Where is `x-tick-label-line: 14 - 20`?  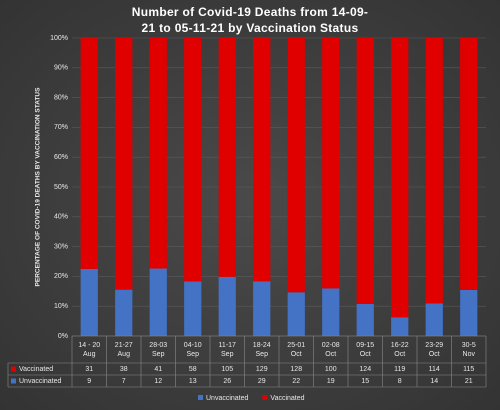
x-tick-label-line: 14 - 20 is located at coordinates (89, 345).